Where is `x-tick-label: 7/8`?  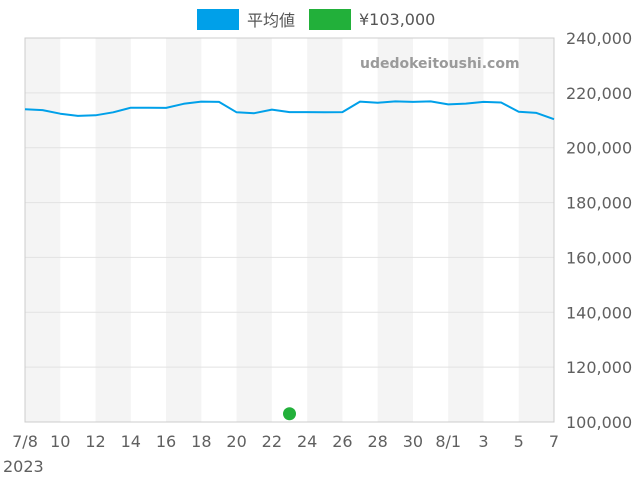
x-tick-label: 7/8 is located at coordinates (25, 441).